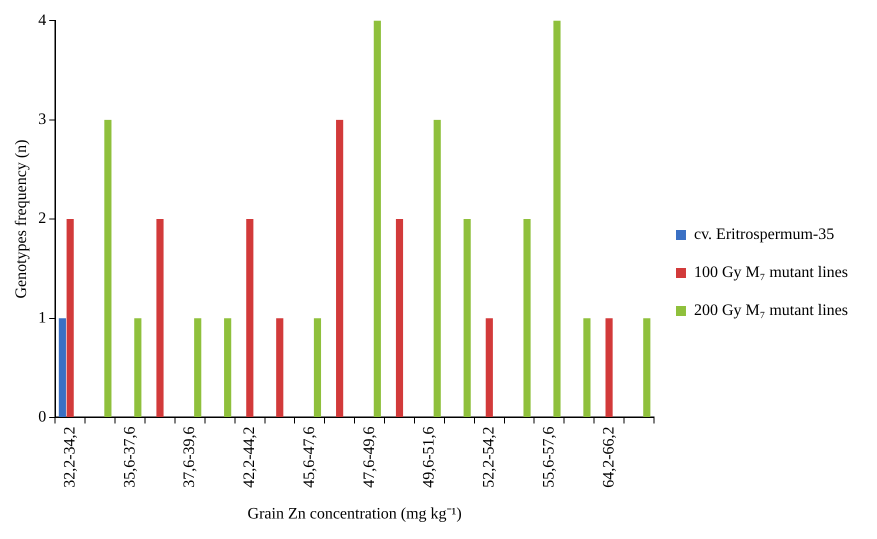 This screenshot has height=539, width=877. Describe the element at coordinates (609, 457) in the screenshot. I see `x-tick-label: 64,2-66,2` at that location.